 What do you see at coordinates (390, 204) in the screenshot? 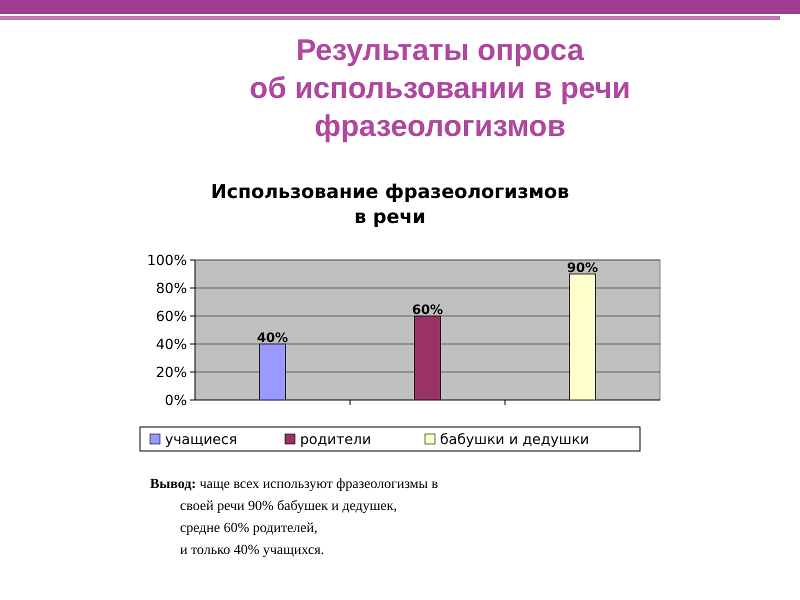
I see `chart-subtitle: Использование фразеологизмов в речи` at bounding box center [390, 204].